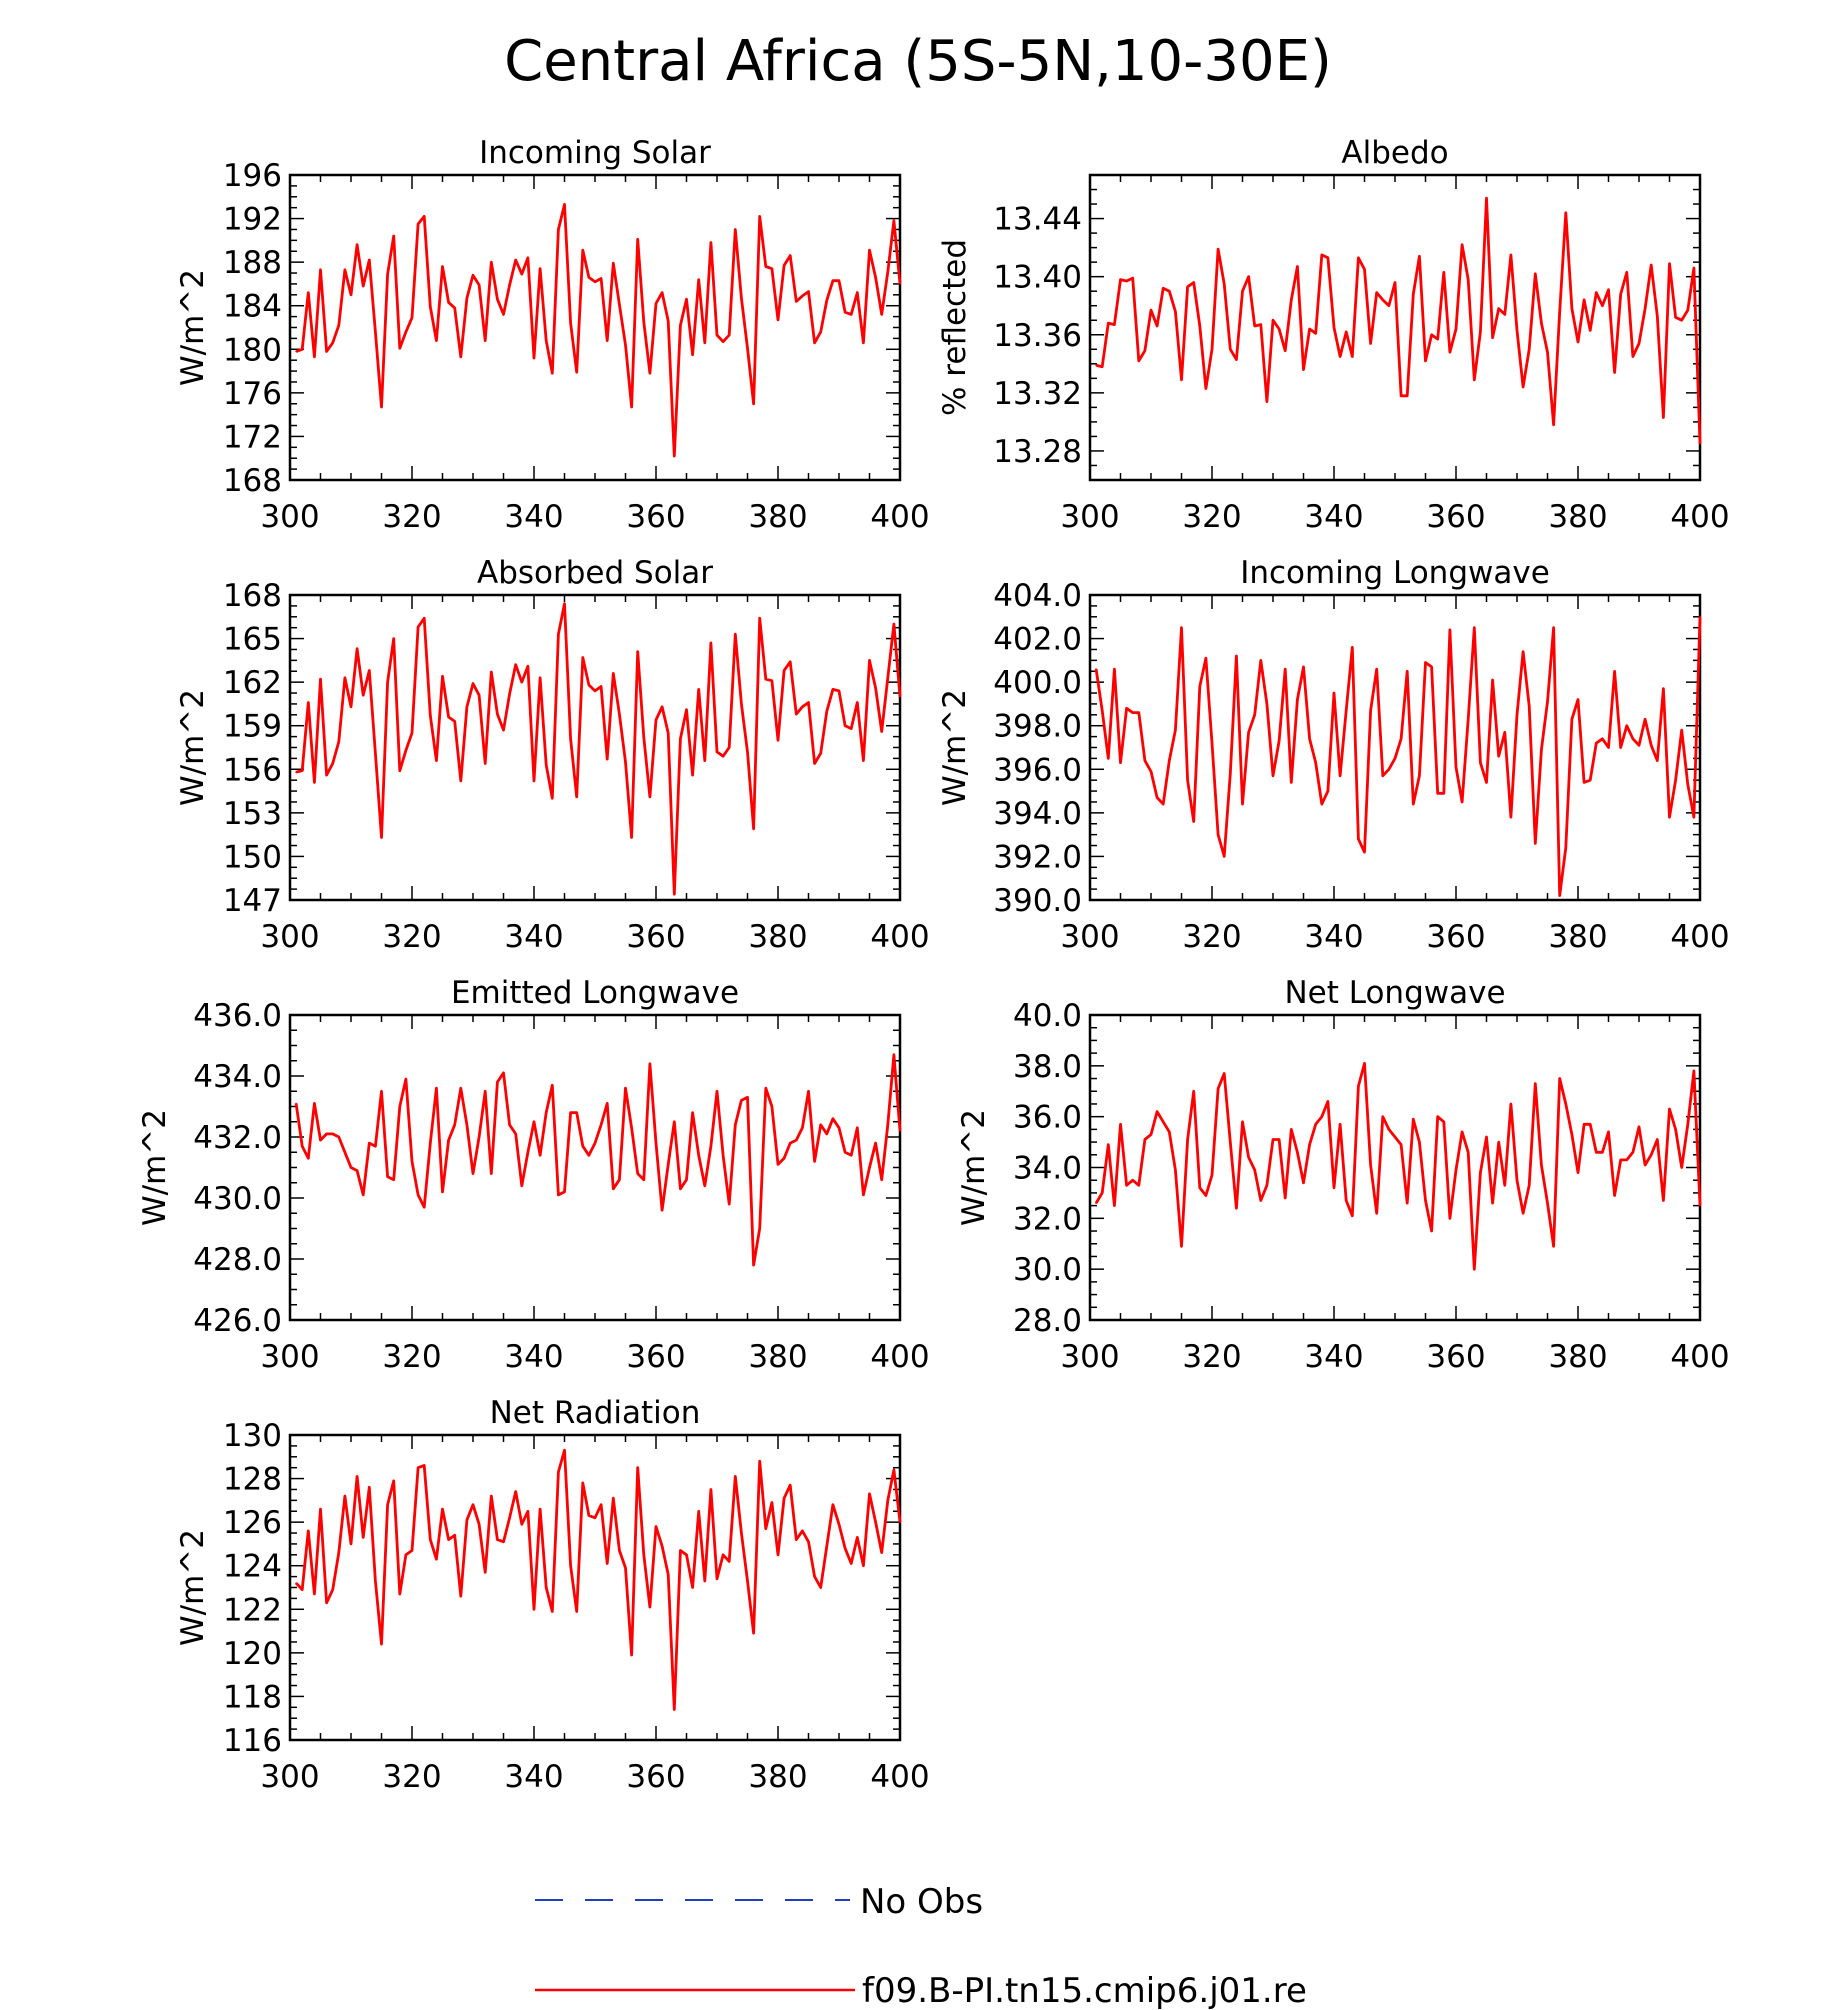  What do you see at coordinates (533, 1777) in the screenshot?
I see `net-radiation-xtick-label: 340` at bounding box center [533, 1777].